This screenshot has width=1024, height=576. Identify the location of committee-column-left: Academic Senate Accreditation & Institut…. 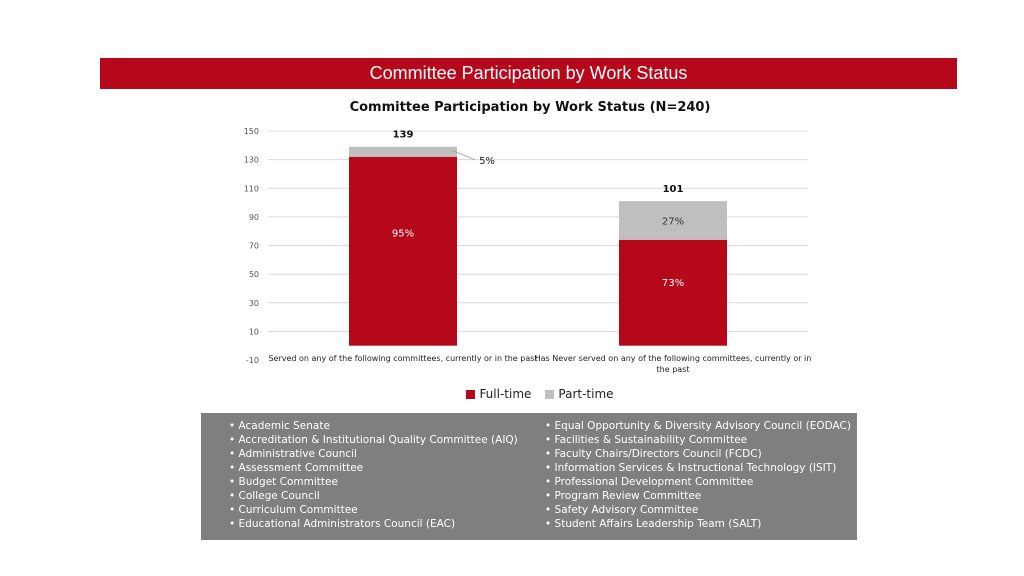
(373, 475).